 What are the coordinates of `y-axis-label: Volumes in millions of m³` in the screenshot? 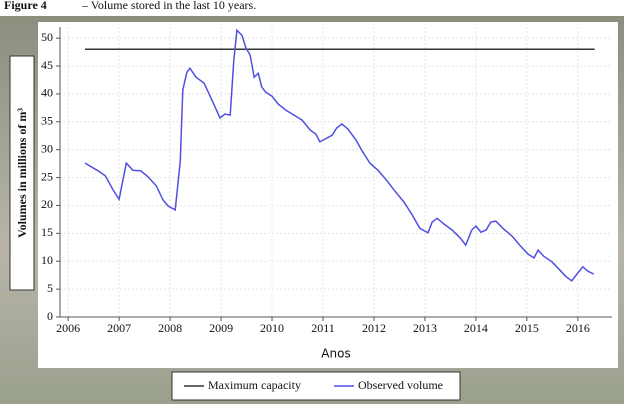 It's located at (22, 173).